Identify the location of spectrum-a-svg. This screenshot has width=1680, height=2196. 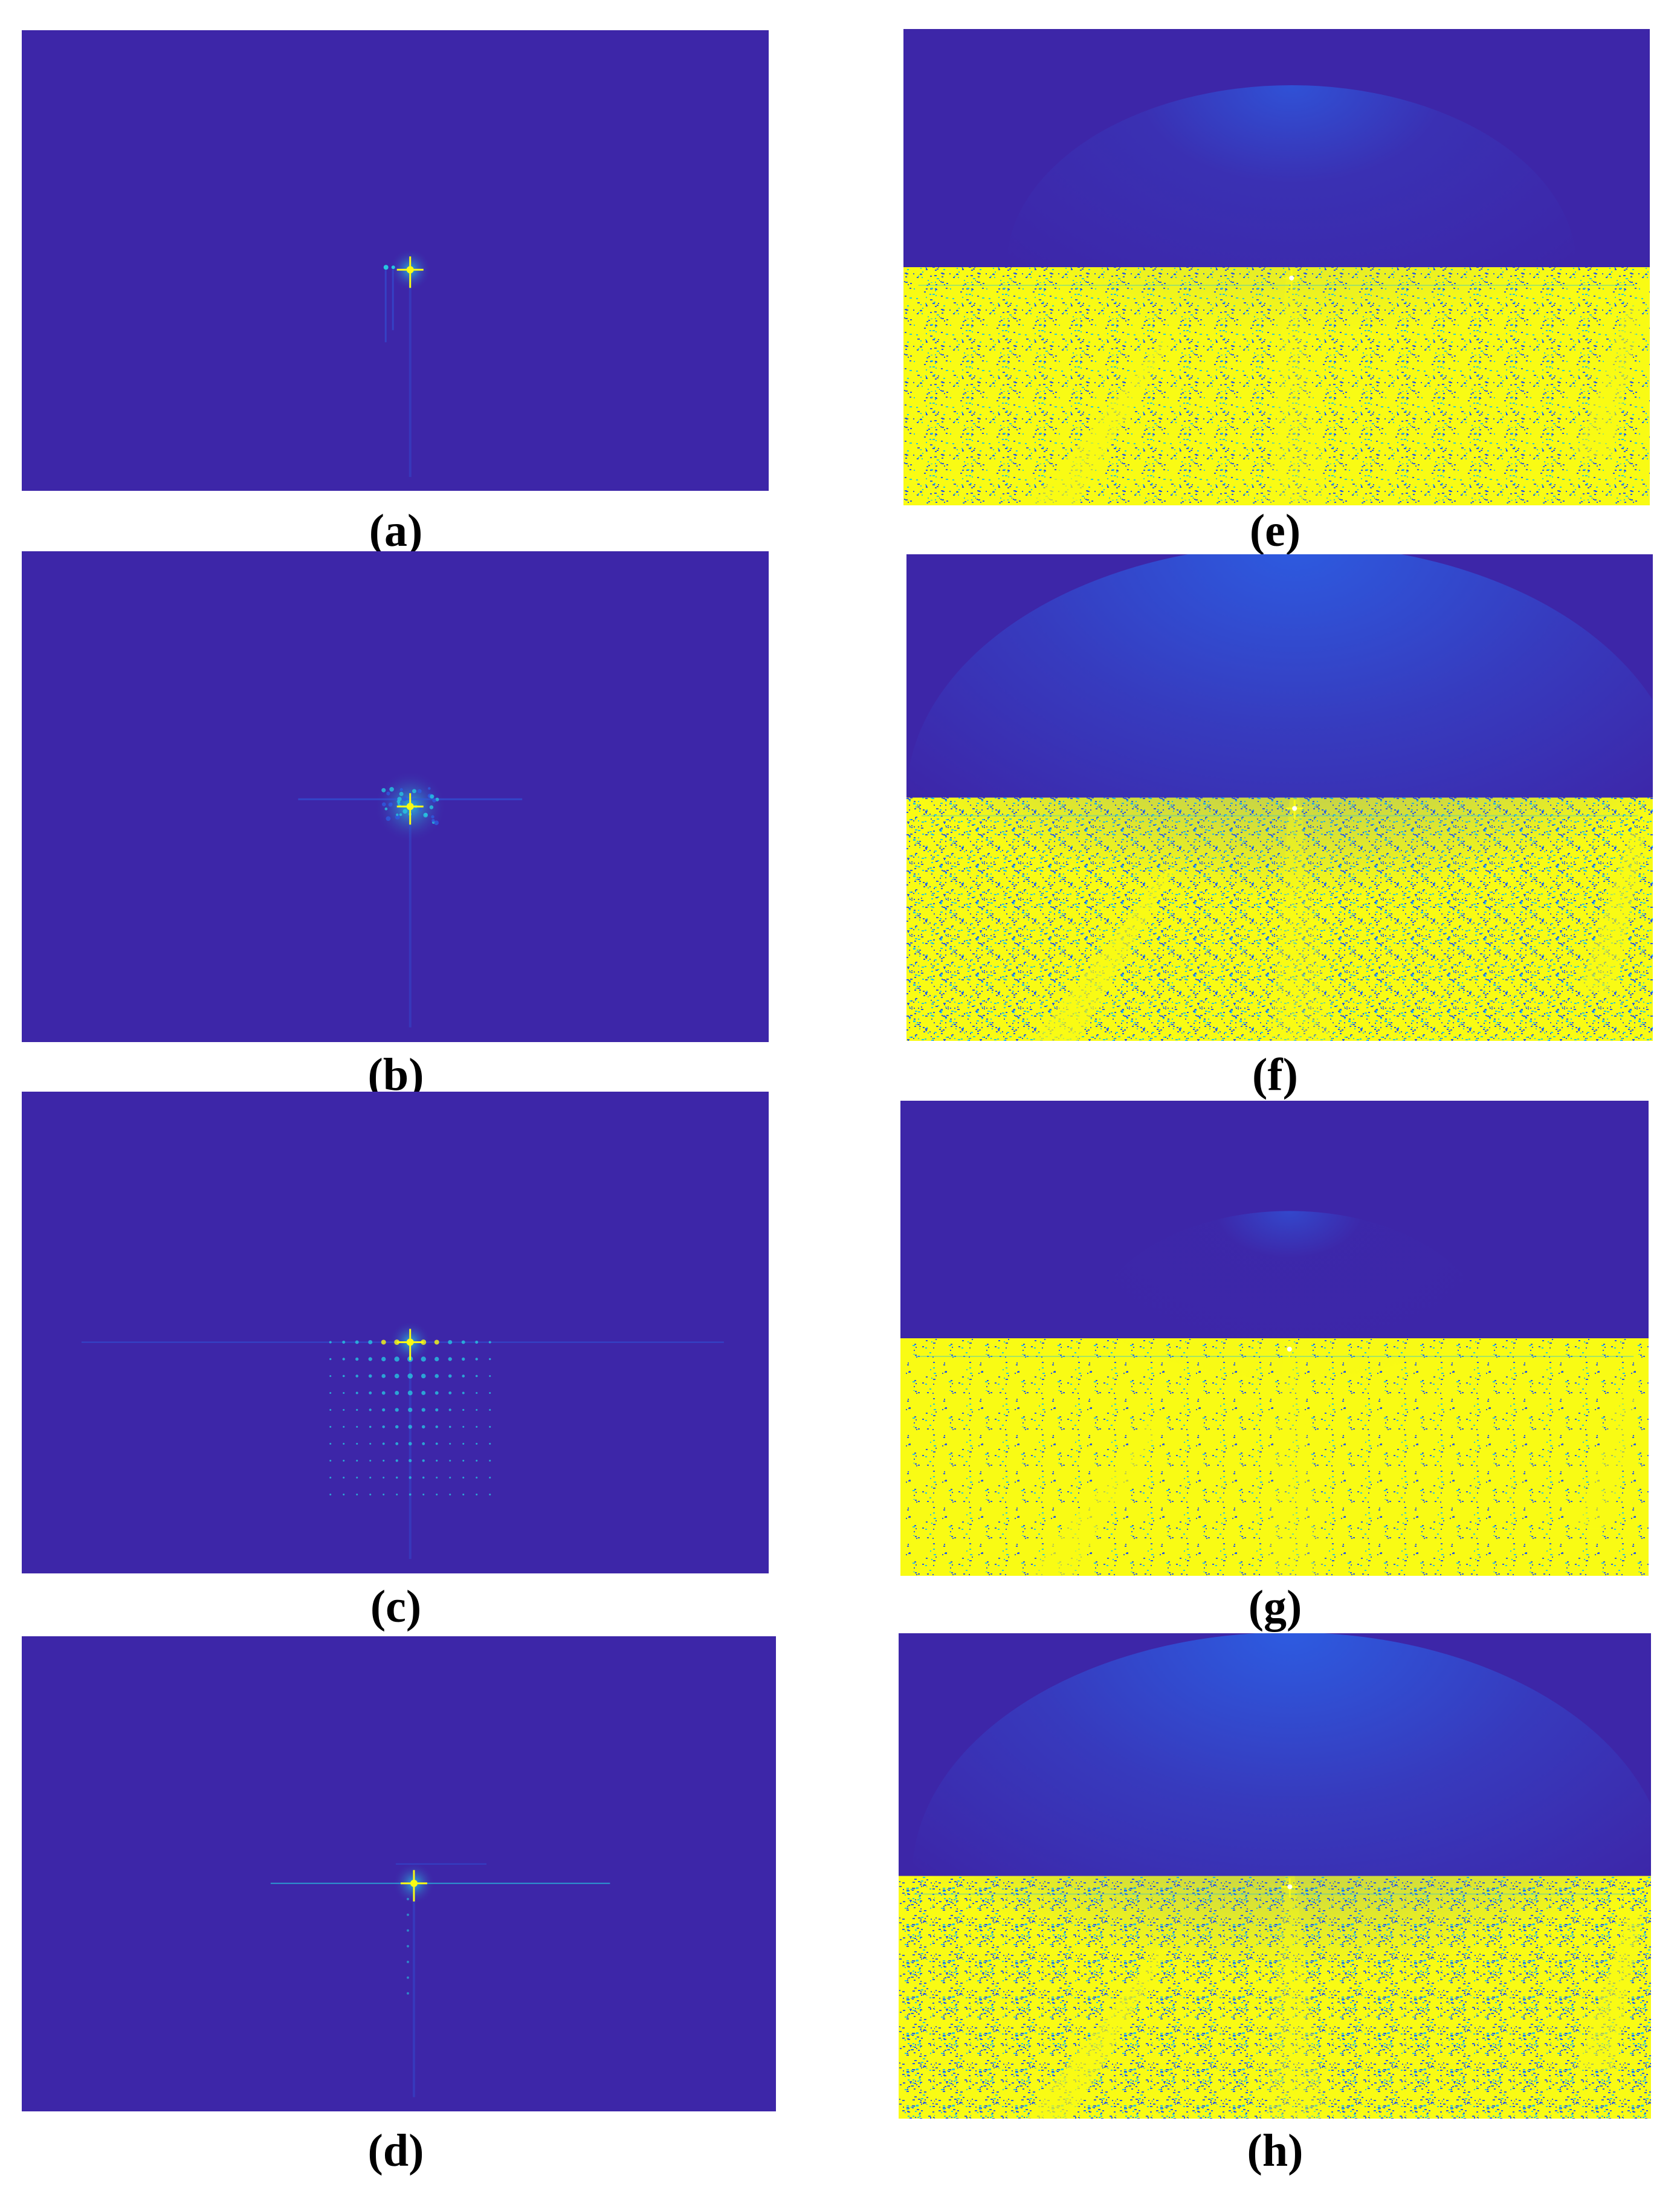
(395, 260).